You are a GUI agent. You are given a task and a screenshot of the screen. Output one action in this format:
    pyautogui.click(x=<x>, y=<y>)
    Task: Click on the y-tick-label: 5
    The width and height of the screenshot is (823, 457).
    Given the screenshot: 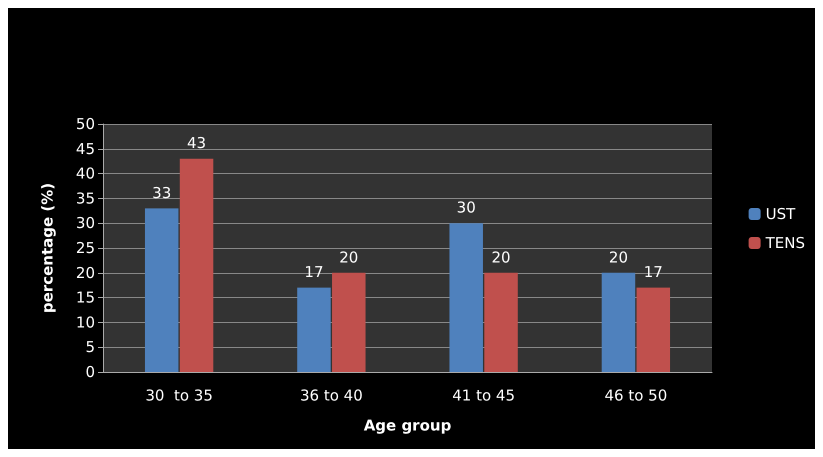 What is the action you would take?
    pyautogui.click(x=90, y=347)
    